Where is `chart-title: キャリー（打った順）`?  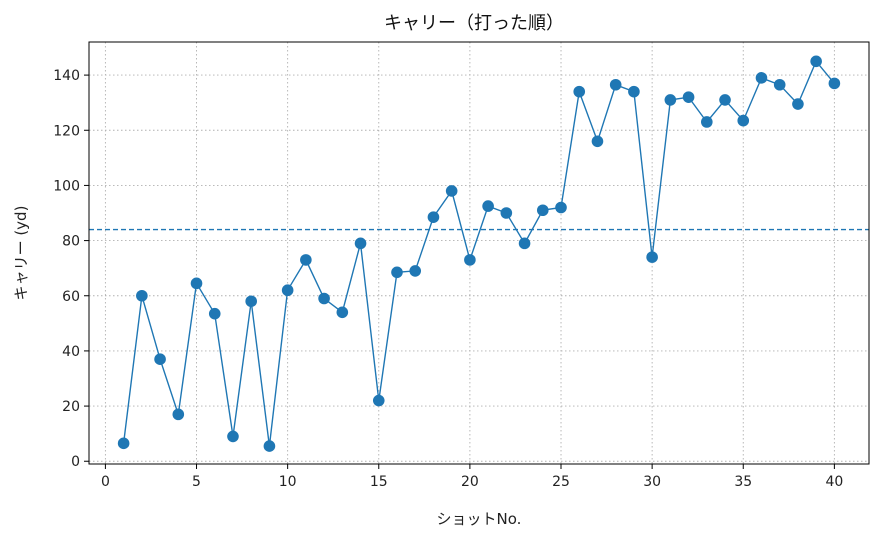 chart-title: キャリー（打った順） is located at coordinates (474, 23).